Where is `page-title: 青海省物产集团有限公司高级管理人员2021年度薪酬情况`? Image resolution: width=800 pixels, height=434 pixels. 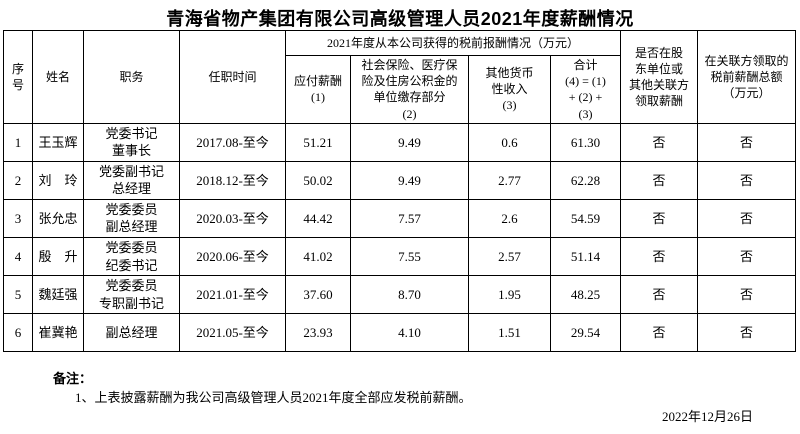 page-title: 青海省物产集团有限公司高级管理人员2021年度薪酬情况 is located at coordinates (400, 19).